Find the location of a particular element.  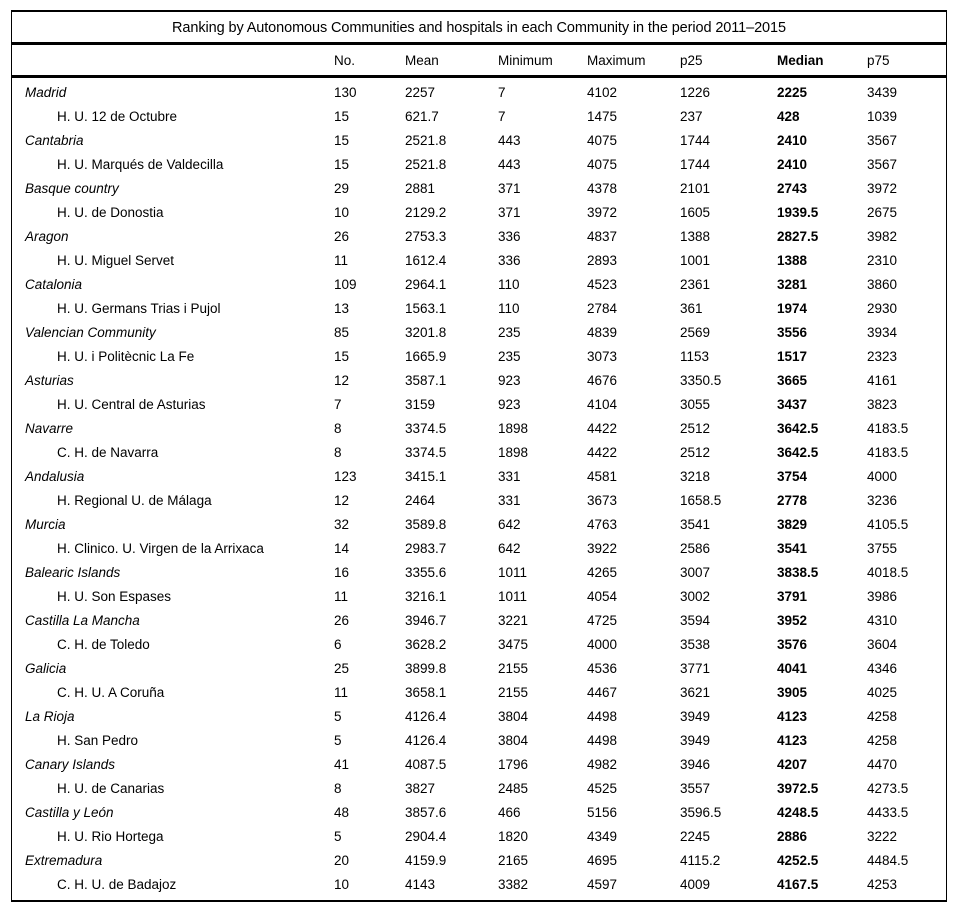

cell-no: 29 is located at coordinates (342, 188).